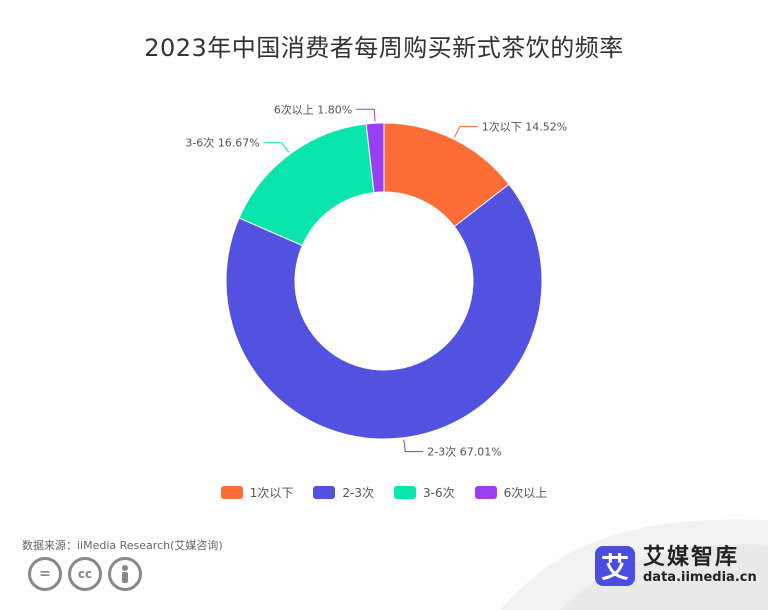 This screenshot has width=768, height=610. I want to click on cc-icon: cc, so click(85, 574).